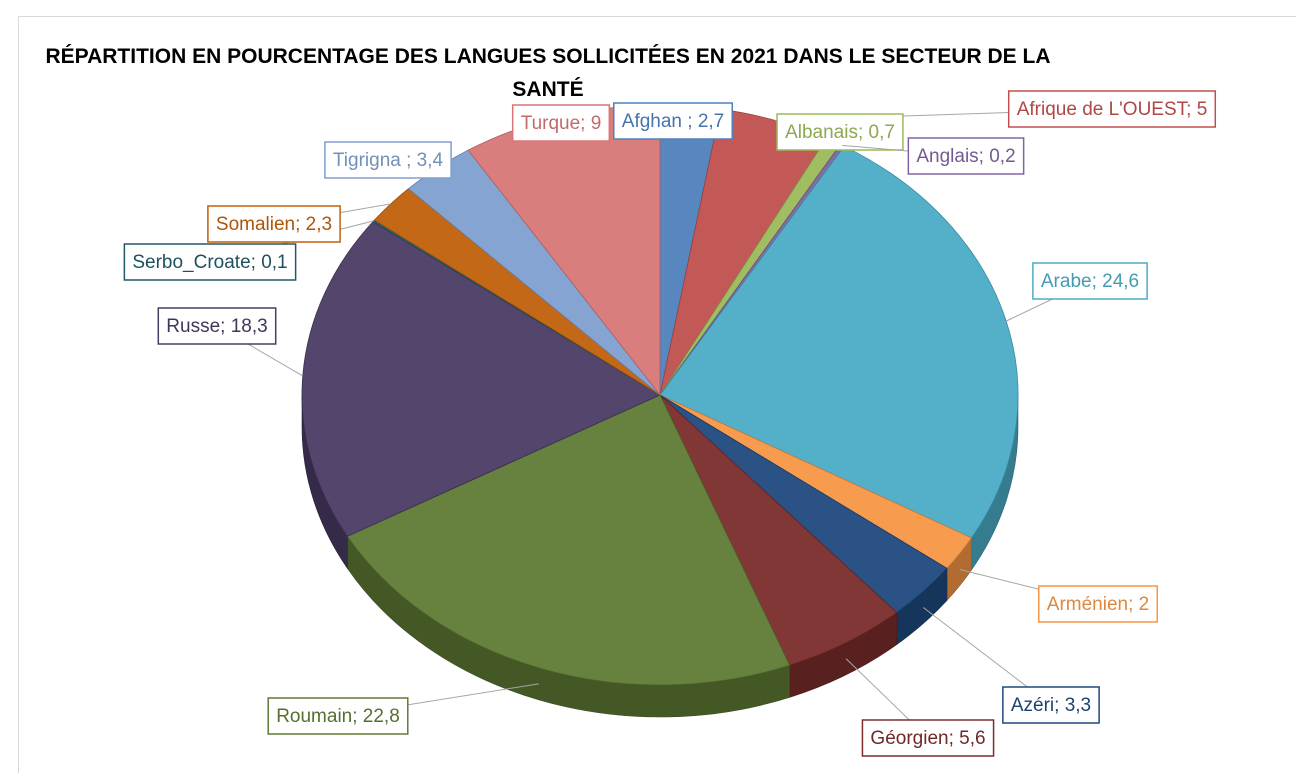  I want to click on data-label-text: Albanais; 0,7, so click(840, 132).